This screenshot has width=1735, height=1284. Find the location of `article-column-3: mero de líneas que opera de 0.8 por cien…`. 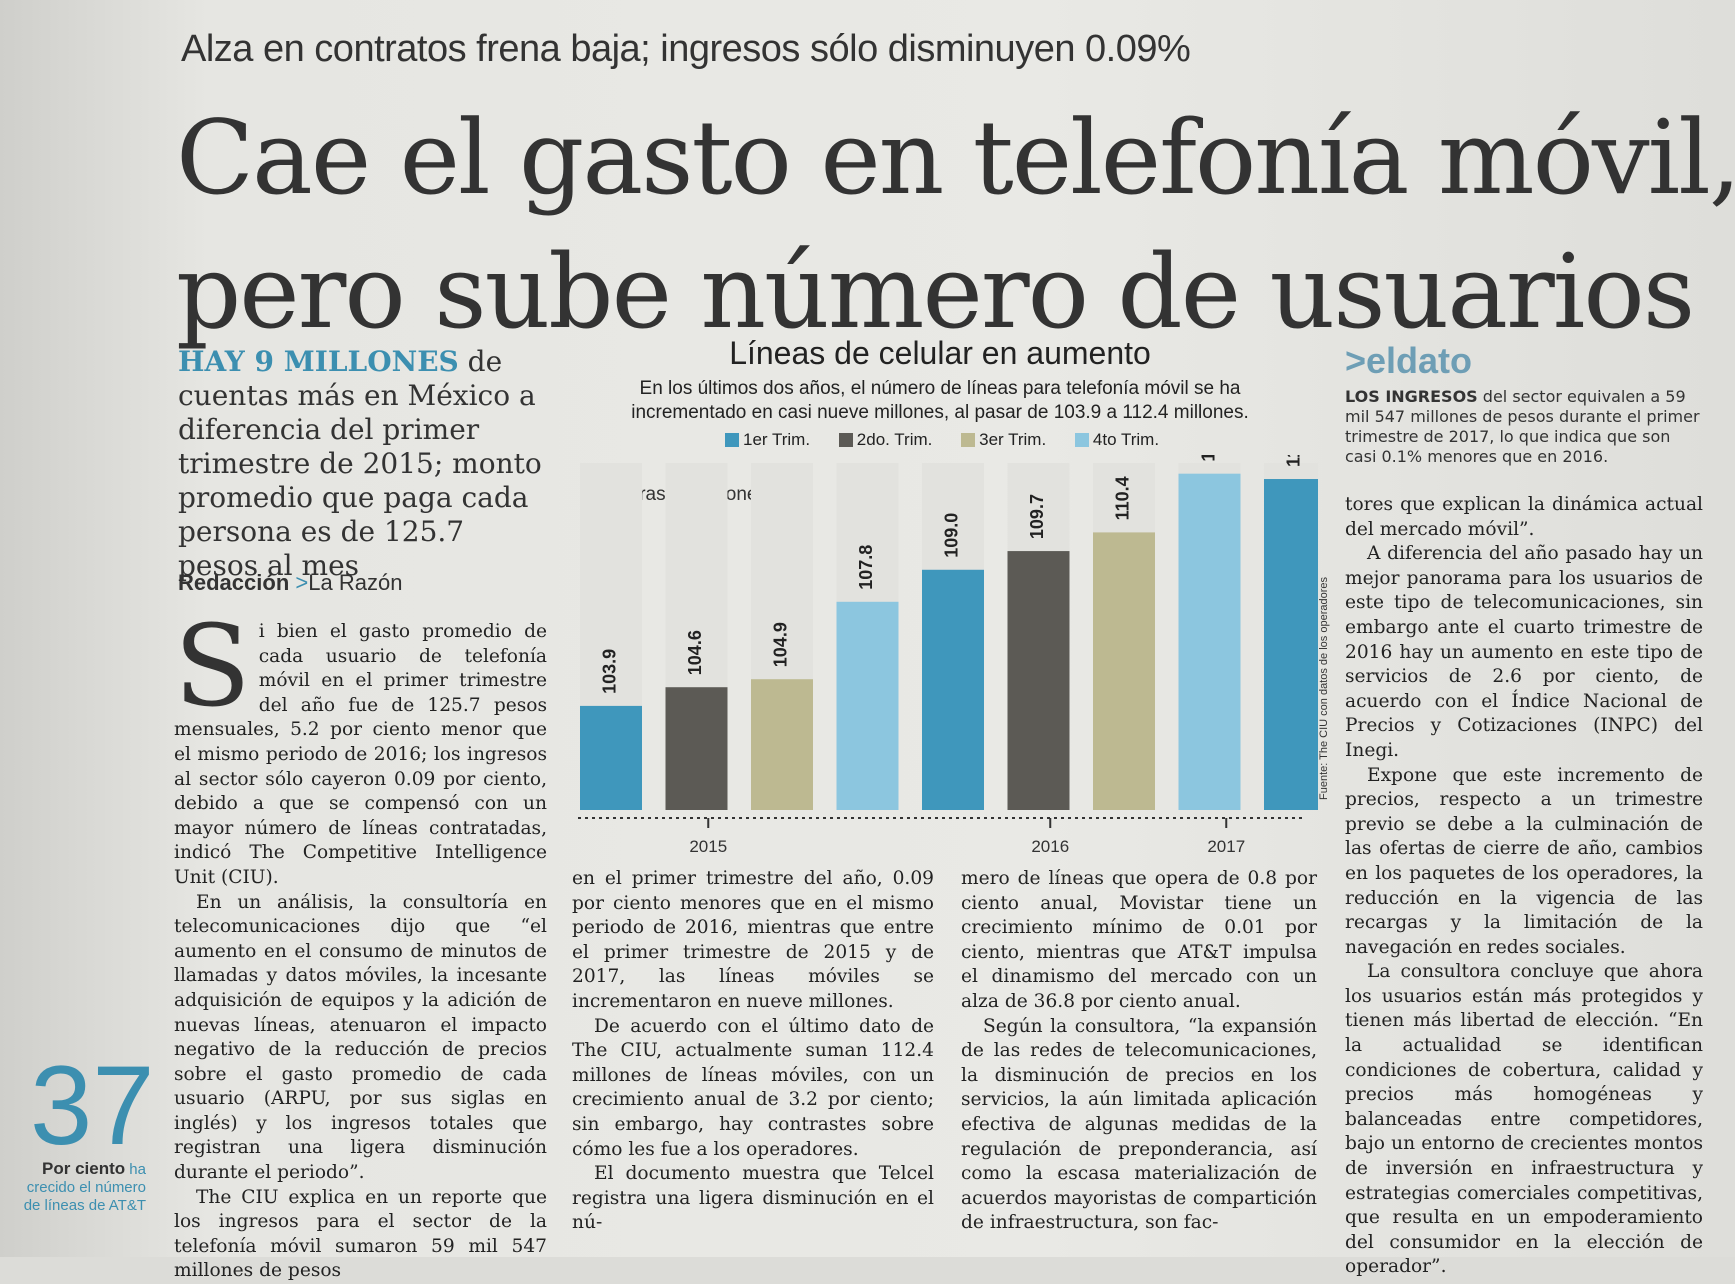

article-column-3: mero de líneas que opera de 0.8 por cien… is located at coordinates (1139, 1051).